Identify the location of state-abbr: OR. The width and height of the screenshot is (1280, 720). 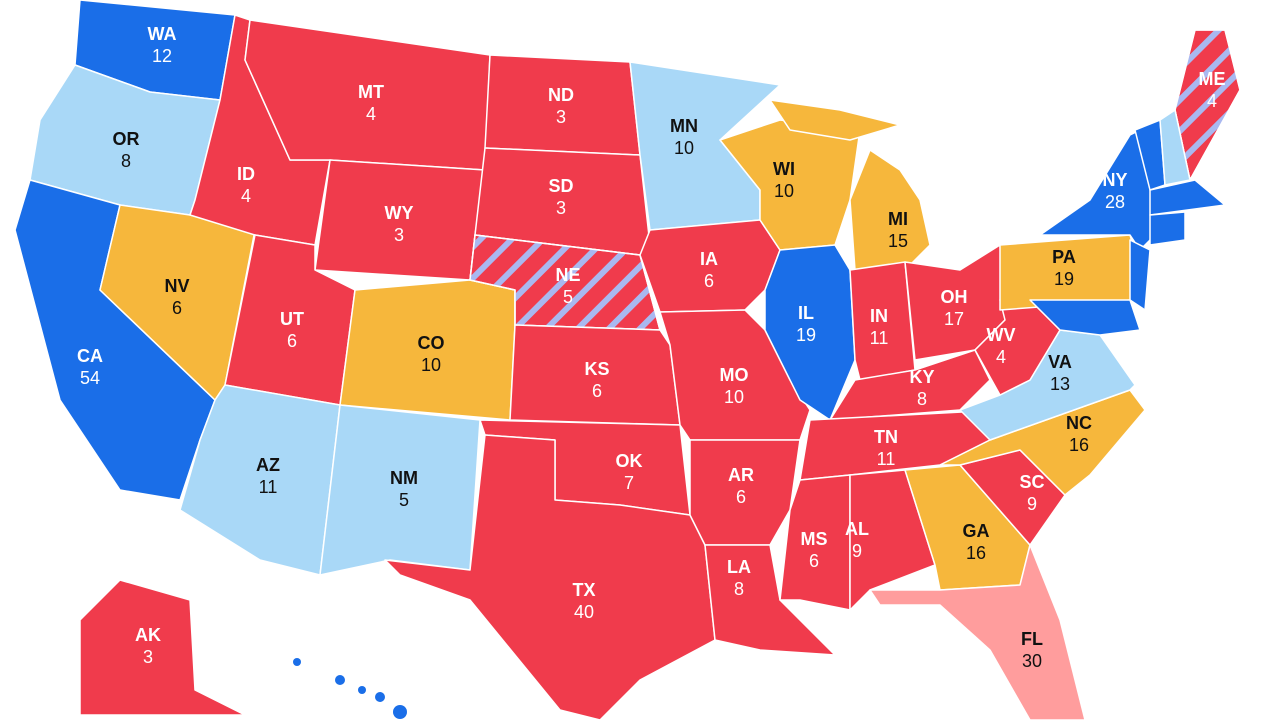
(126, 139).